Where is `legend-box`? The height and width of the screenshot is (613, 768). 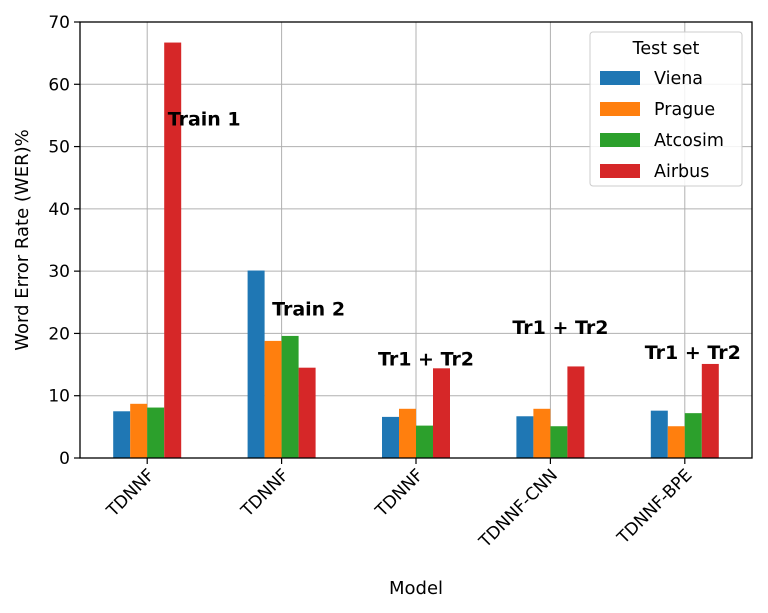
legend-box is located at coordinates (666, 109).